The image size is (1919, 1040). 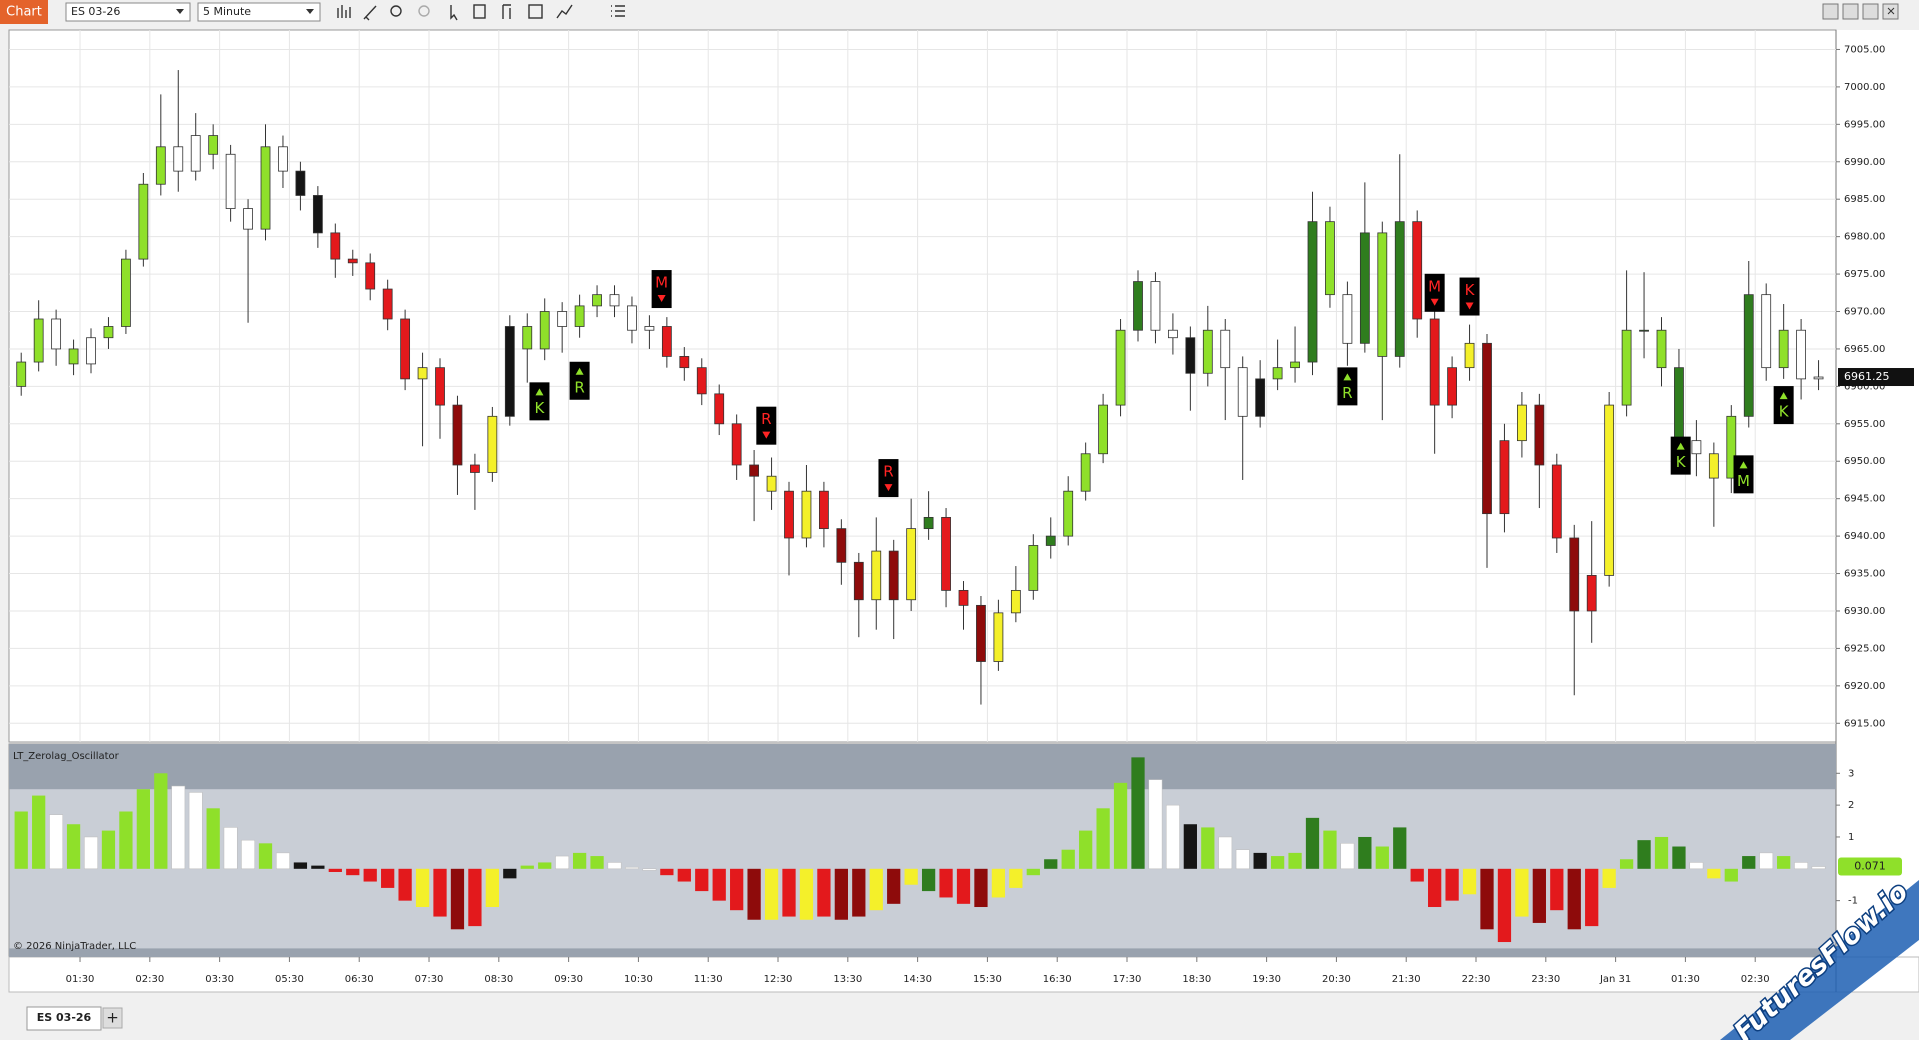 What do you see at coordinates (112, 1018) in the screenshot?
I see `add-tab-button` at bounding box center [112, 1018].